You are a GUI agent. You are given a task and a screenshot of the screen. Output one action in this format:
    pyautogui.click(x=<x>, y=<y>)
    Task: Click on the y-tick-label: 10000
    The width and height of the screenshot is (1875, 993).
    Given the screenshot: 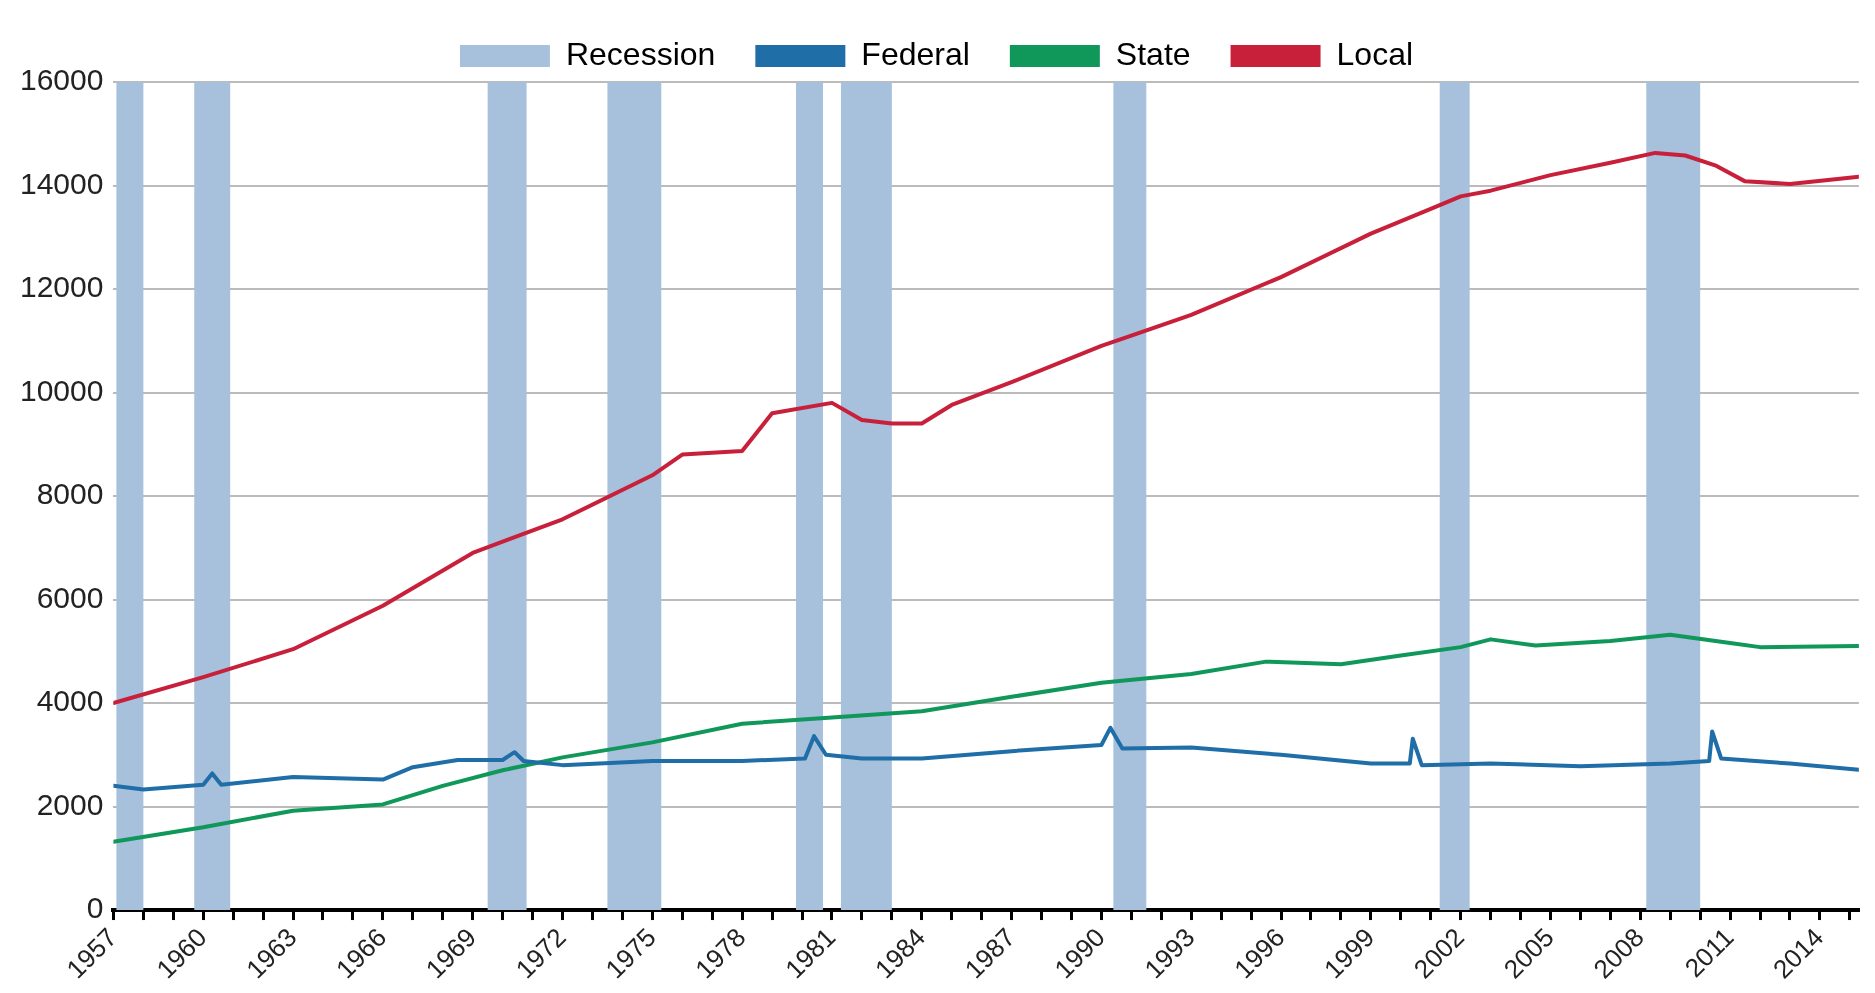 What is the action you would take?
    pyautogui.click(x=61, y=390)
    